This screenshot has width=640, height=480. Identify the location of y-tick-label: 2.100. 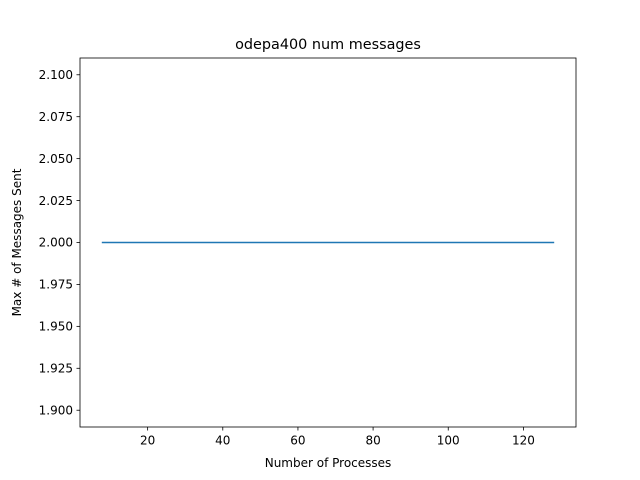
(56, 75).